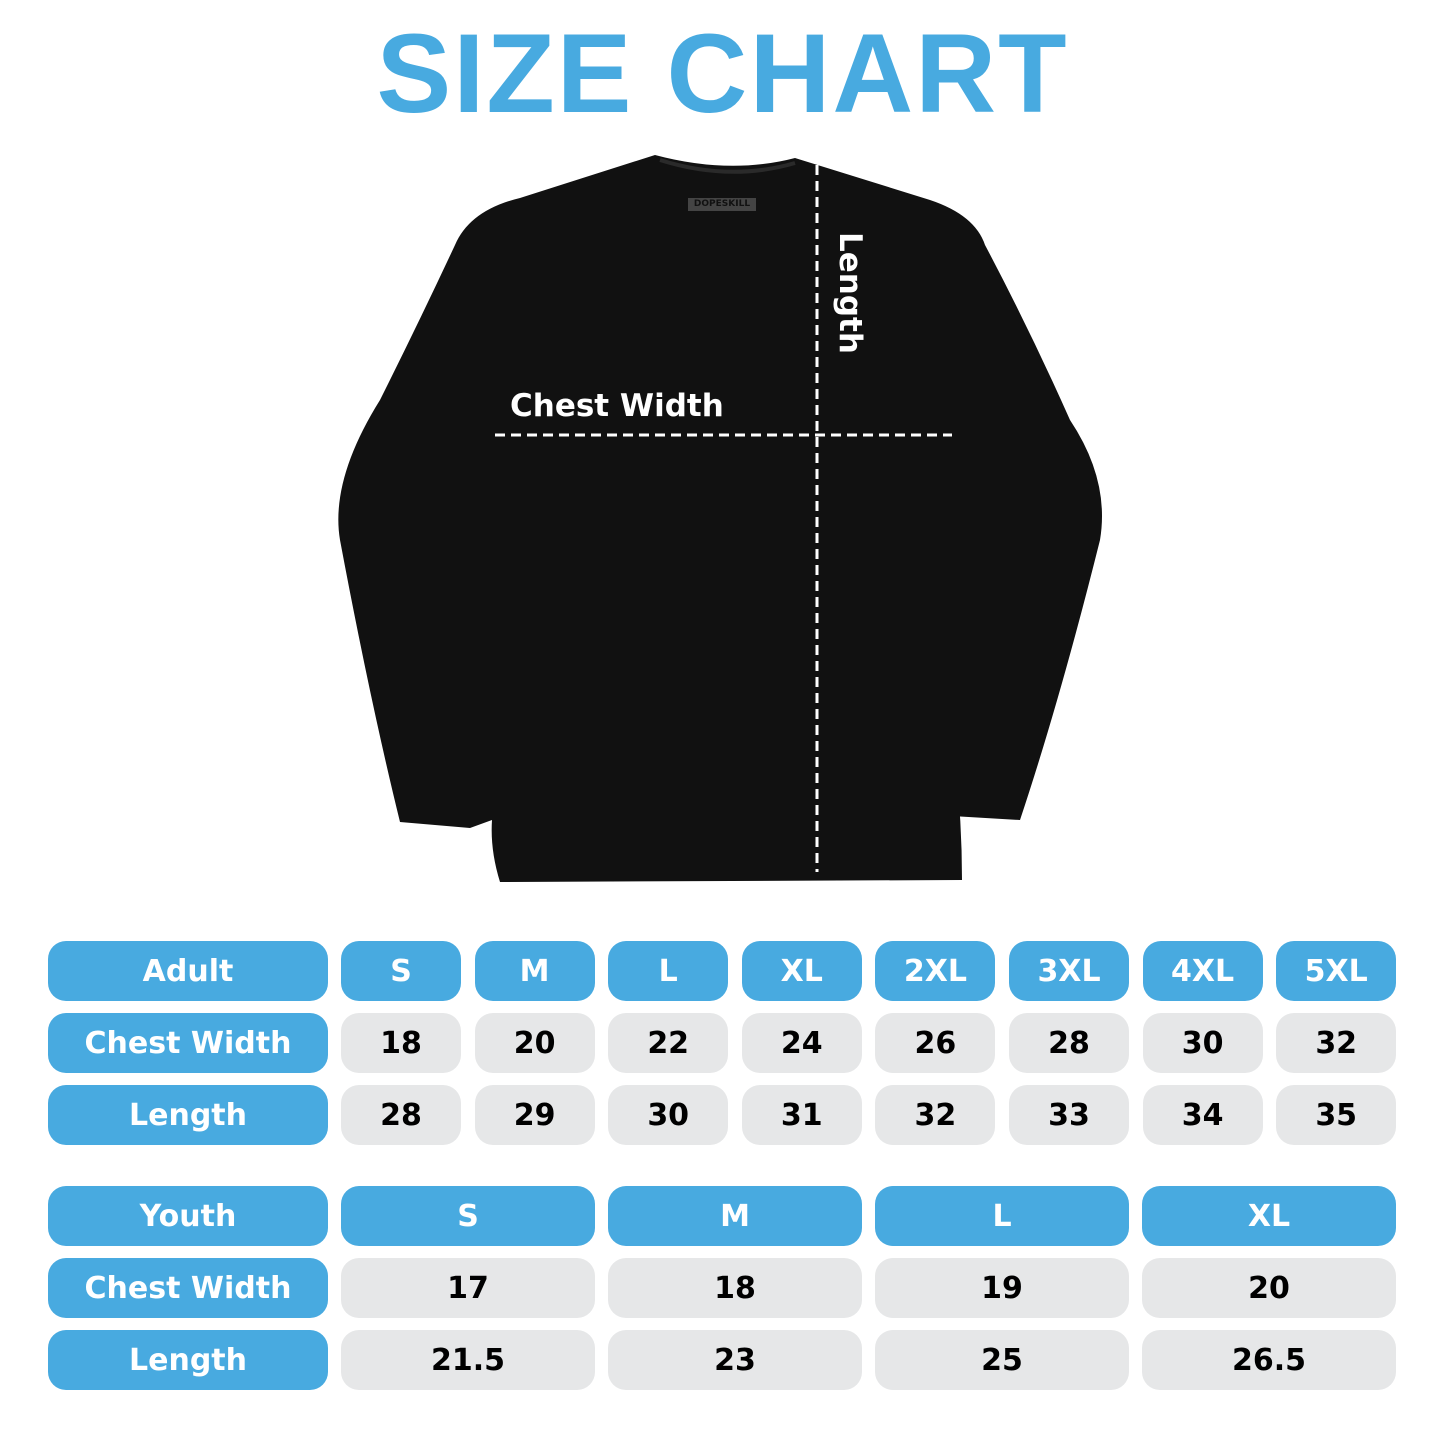 This screenshot has width=1445, height=1445. Describe the element at coordinates (1336, 1115) in the screenshot. I see `adult-value-cell: 35` at that location.